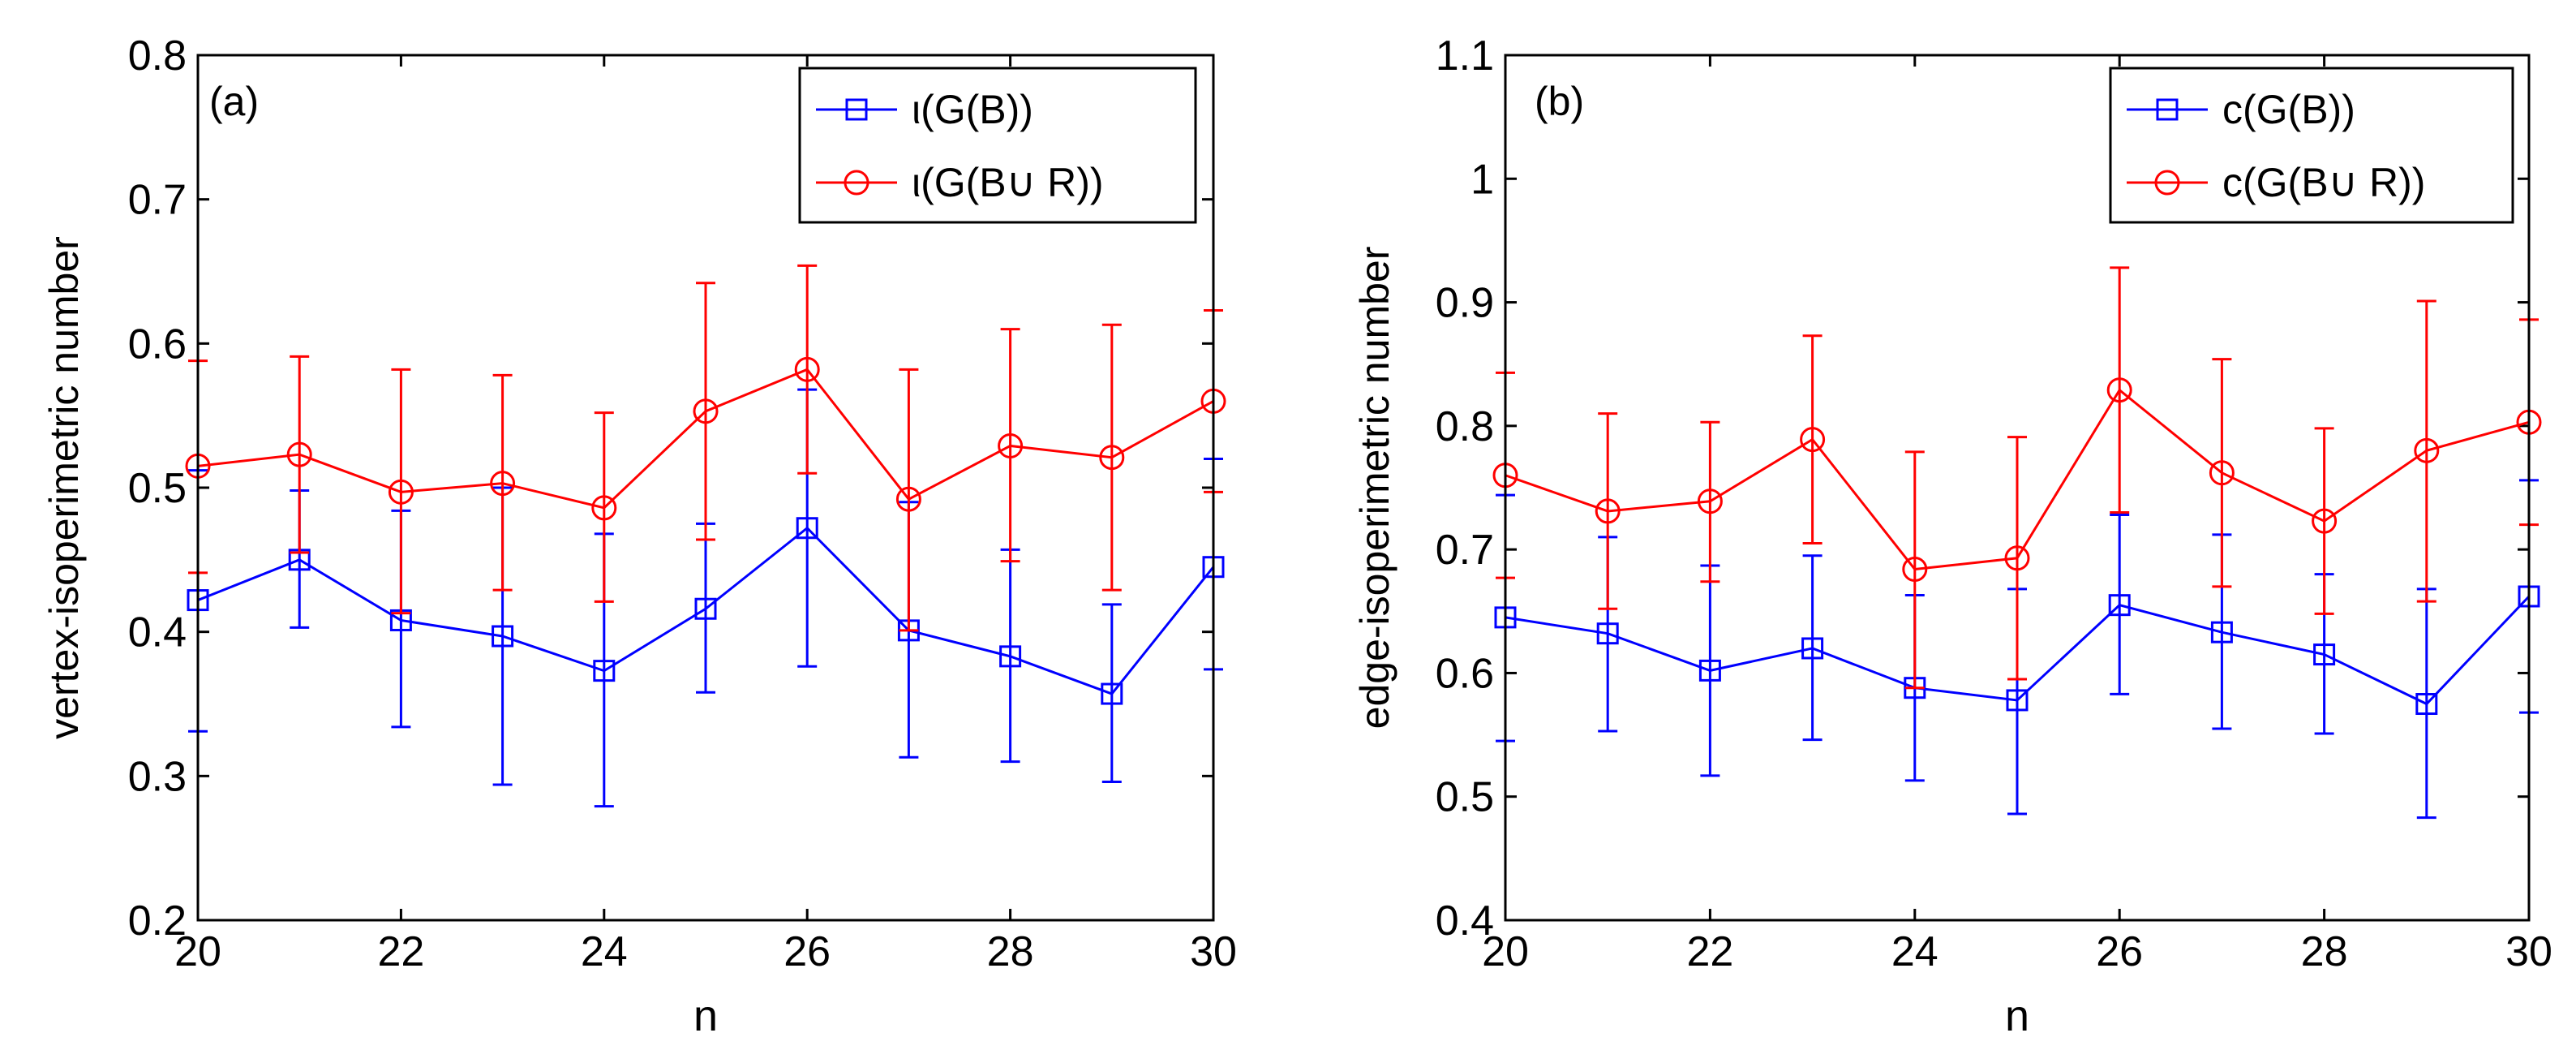  What do you see at coordinates (1010, 951) in the screenshot?
I see `panel-a-x-tick-label: 28` at bounding box center [1010, 951].